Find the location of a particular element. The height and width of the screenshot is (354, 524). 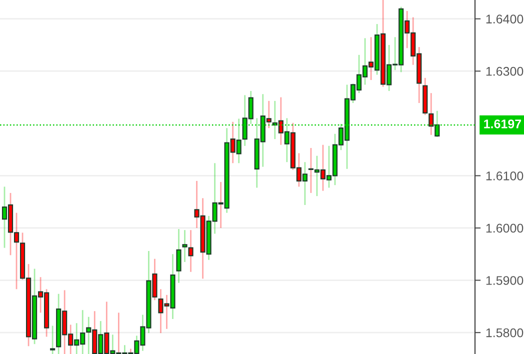

y-tick-label: 1.6000 is located at coordinates (505, 228).